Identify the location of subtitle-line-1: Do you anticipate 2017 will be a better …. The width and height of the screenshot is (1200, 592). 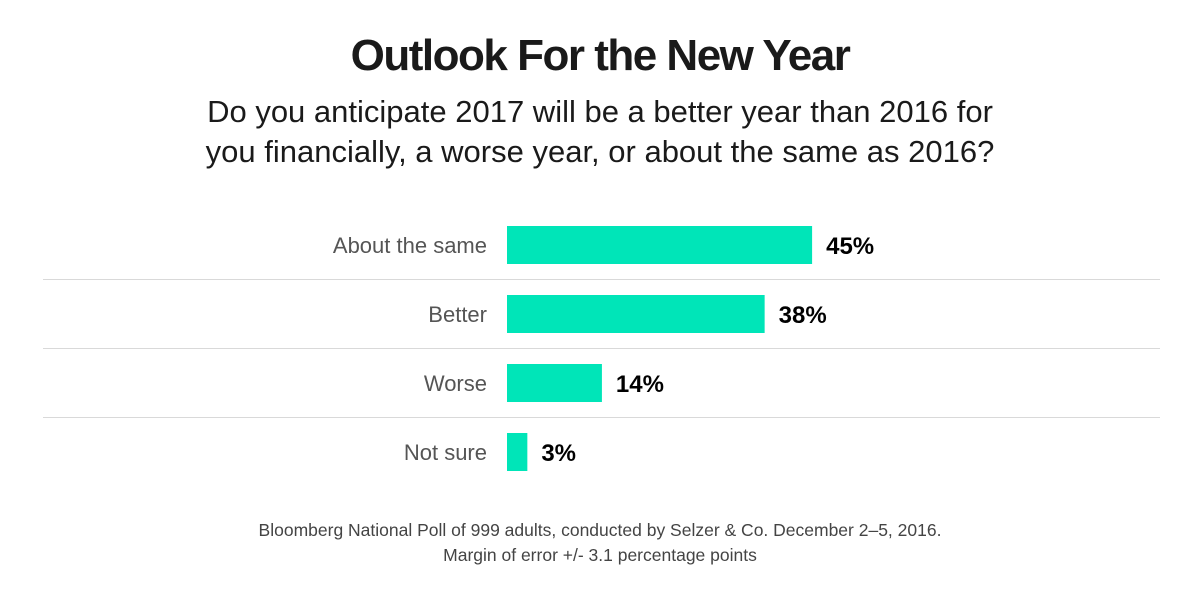
(600, 111).